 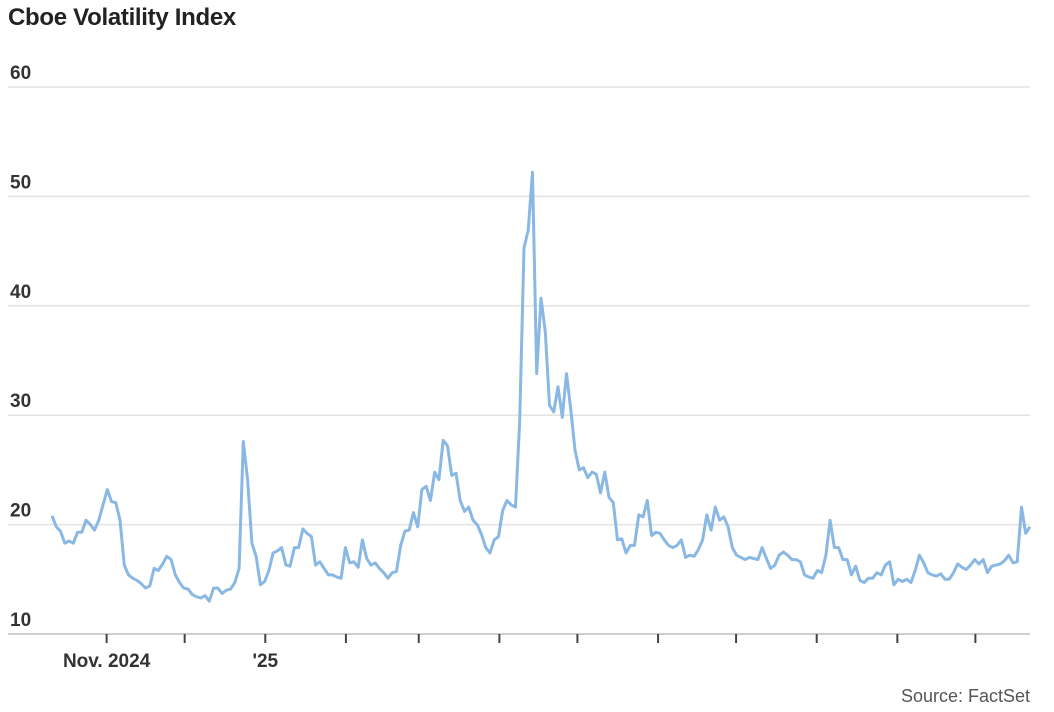 What do you see at coordinates (107, 661) in the screenshot?
I see `x-tick-label: Nov. 2024` at bounding box center [107, 661].